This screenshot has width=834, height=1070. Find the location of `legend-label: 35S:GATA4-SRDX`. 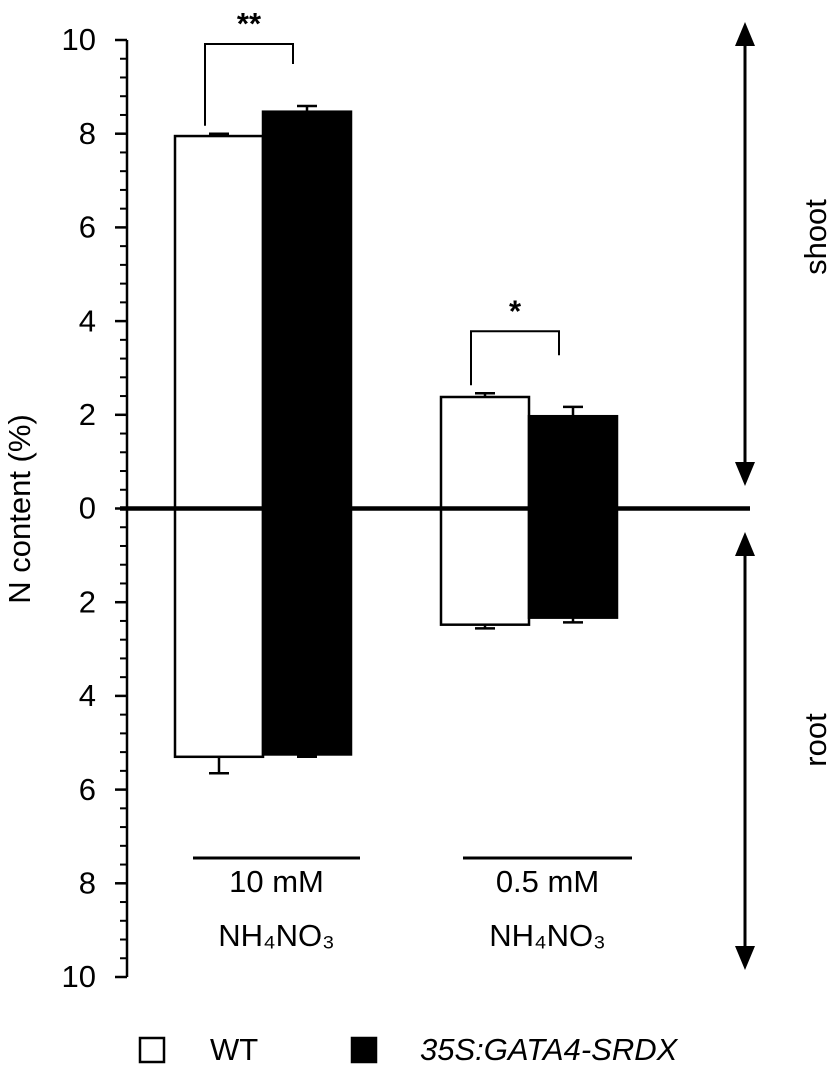

legend-label: 35S:GATA4-SRDX is located at coordinates (549, 1049).